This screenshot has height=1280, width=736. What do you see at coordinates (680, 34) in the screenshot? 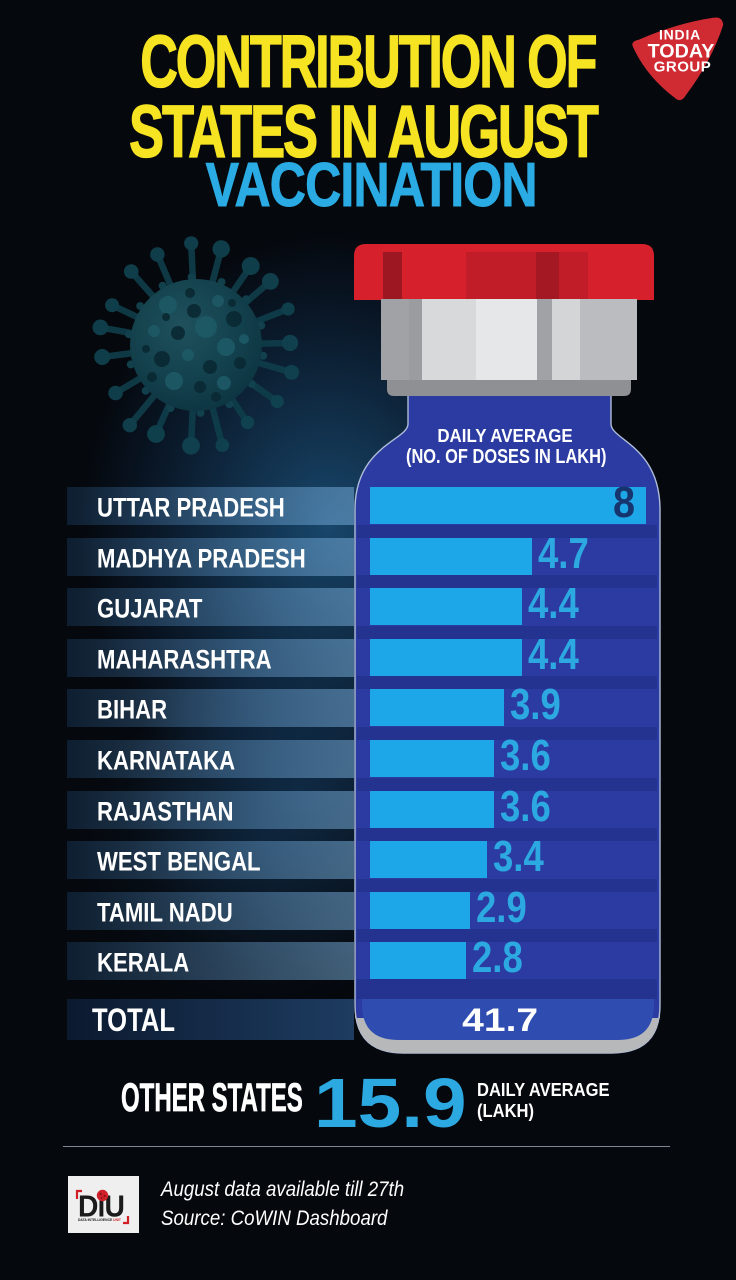
I see `svg-text: INDIA` at bounding box center [680, 34].